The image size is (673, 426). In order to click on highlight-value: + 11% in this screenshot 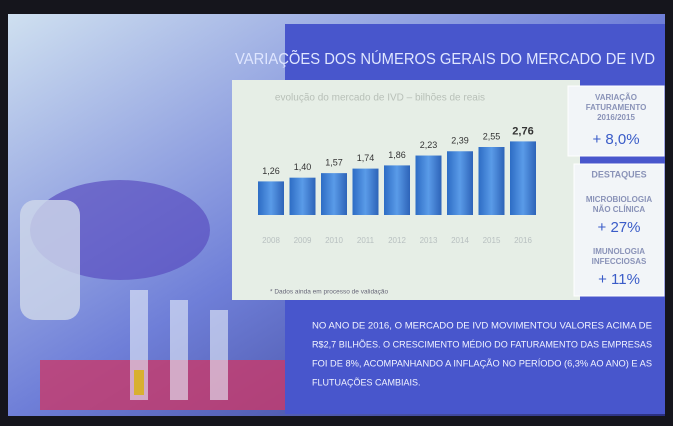, I will do `click(619, 279)`.